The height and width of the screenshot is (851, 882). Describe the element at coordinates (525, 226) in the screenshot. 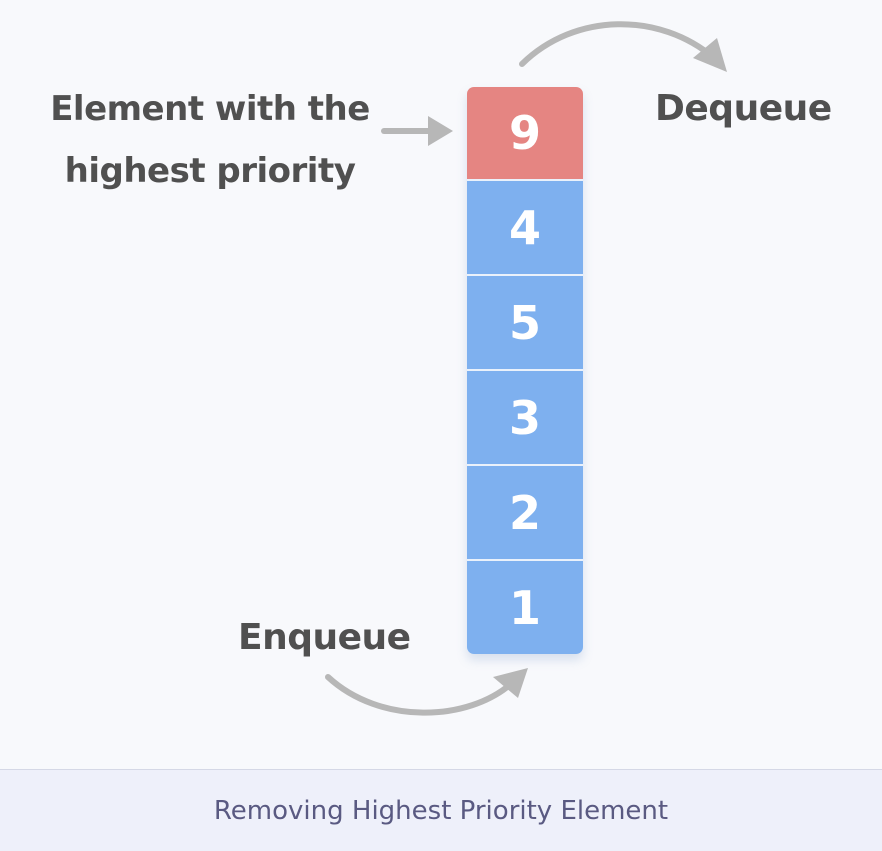

I see `queue-cell: 4` at that location.